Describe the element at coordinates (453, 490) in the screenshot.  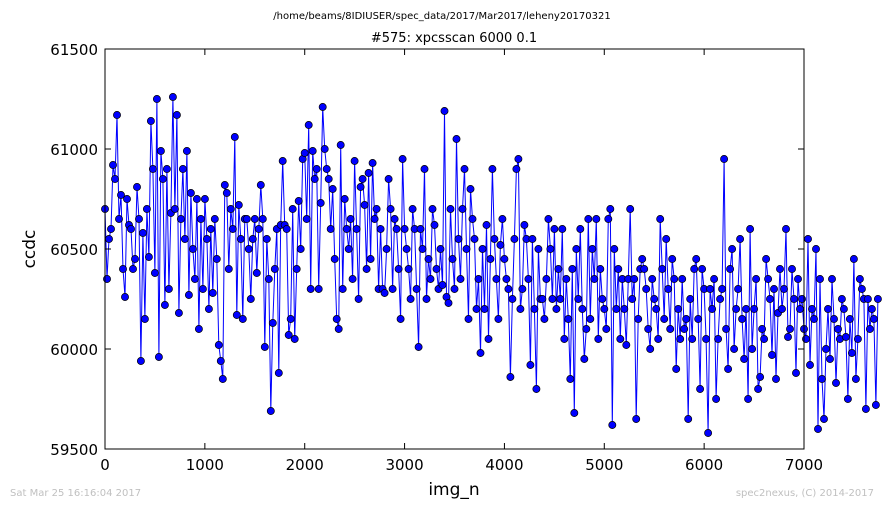
I see `x-axis-label: img_n` at that location.